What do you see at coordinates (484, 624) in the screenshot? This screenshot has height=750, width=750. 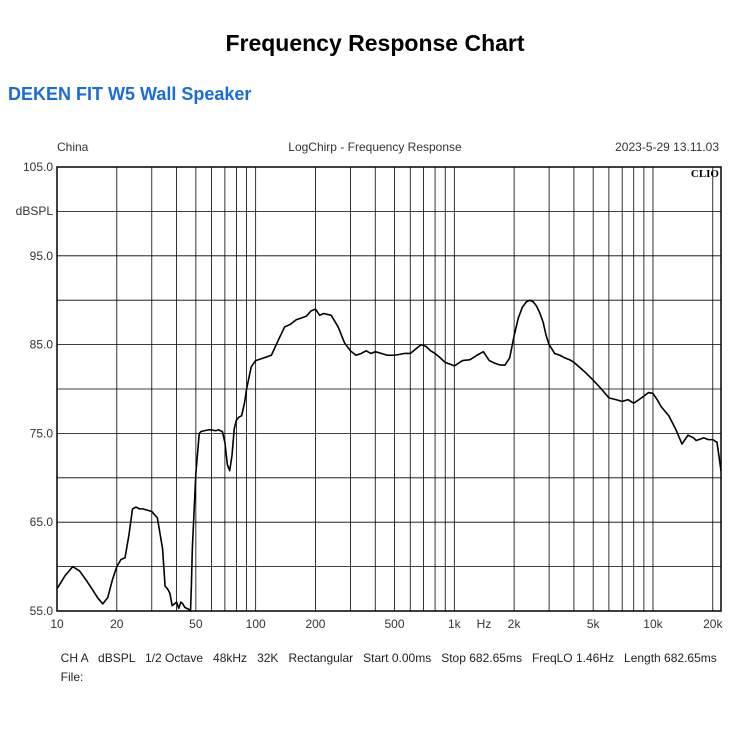 I see `x-axis-unit: Hz` at bounding box center [484, 624].